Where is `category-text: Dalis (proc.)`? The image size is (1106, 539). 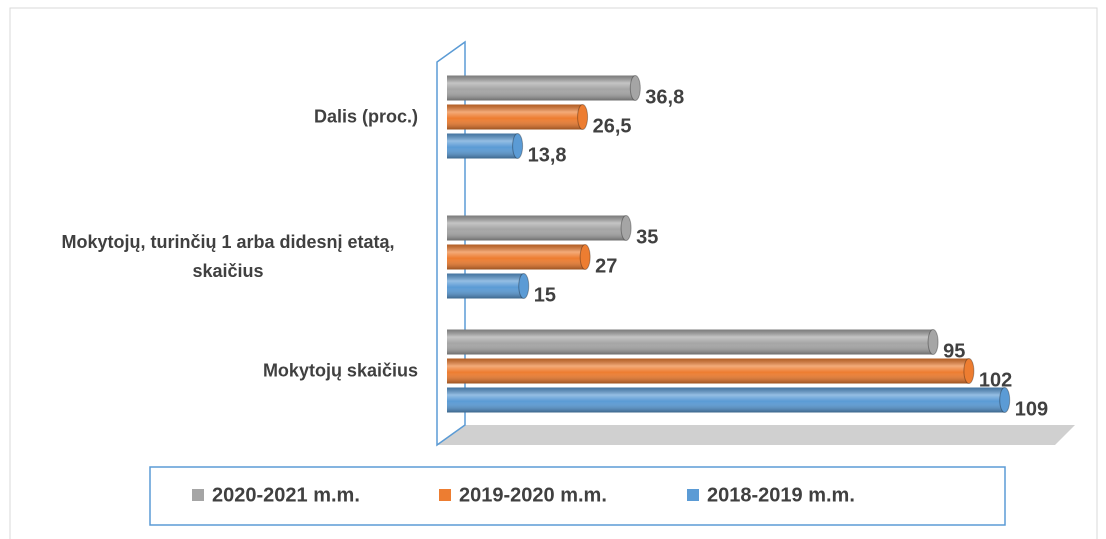
category-text: Dalis (proc.) is located at coordinates (365, 116).